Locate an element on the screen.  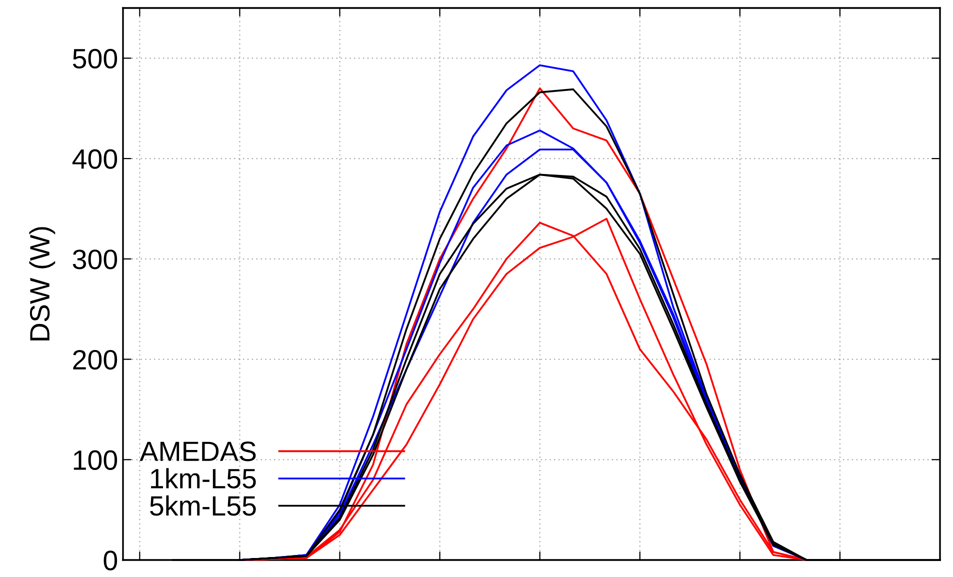
legend-label: AMEDAS is located at coordinates (198, 452).